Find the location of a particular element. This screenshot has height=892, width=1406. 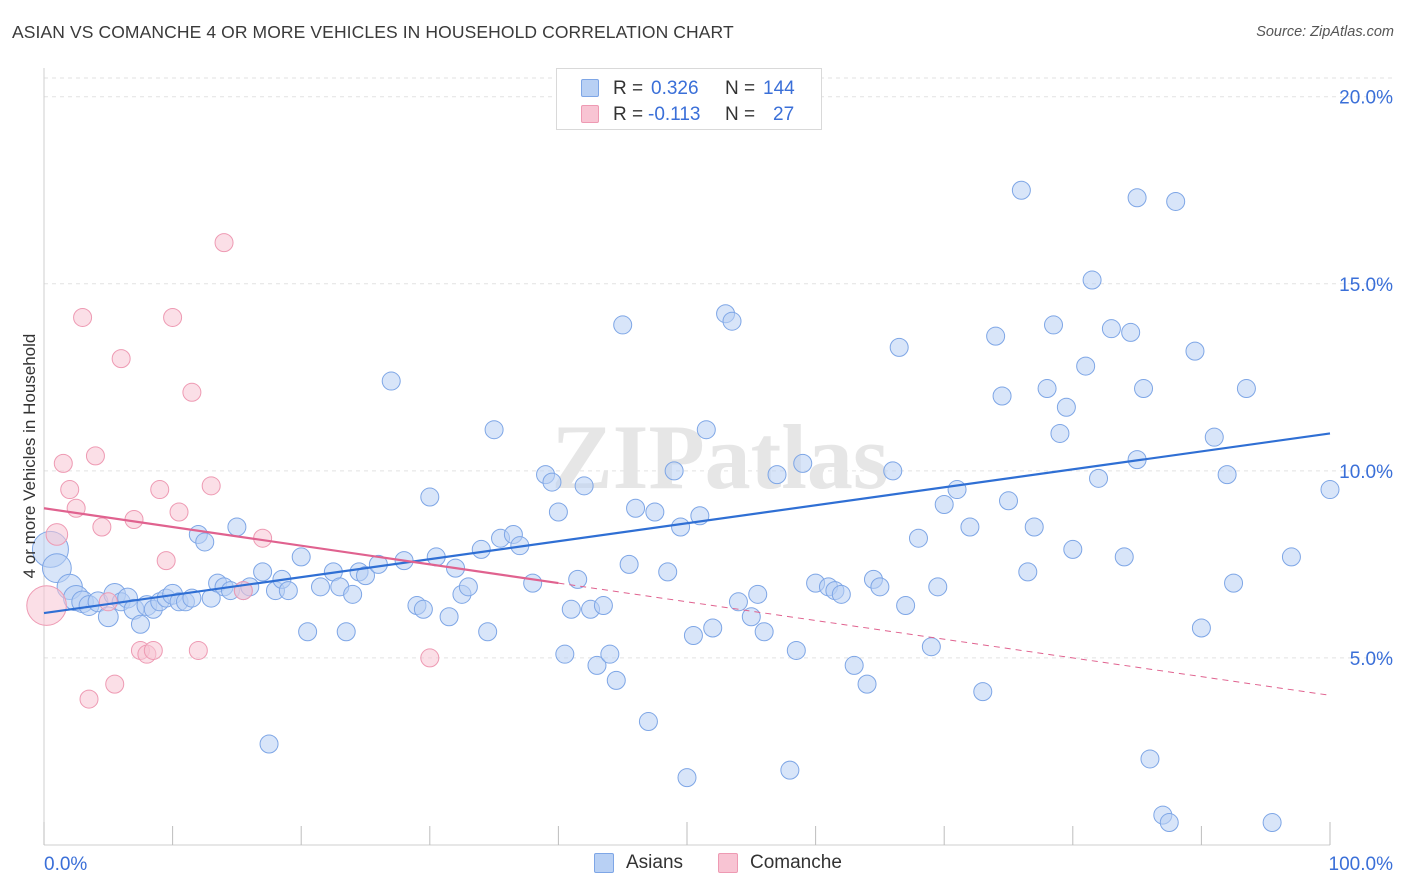

legend-n-value: 27 is located at coordinates (784, 114).